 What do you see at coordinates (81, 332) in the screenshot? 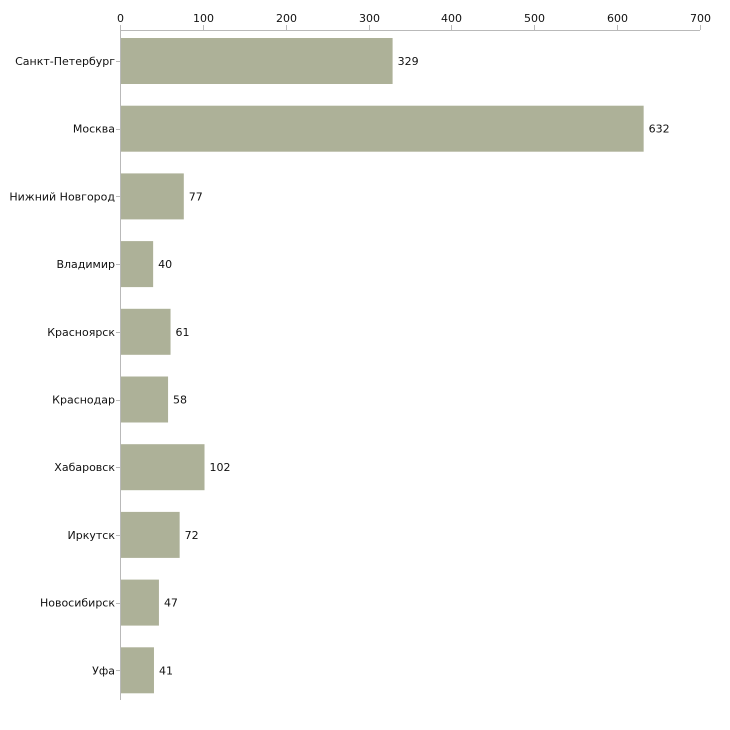
I see `category-label: Красноярск` at bounding box center [81, 332].